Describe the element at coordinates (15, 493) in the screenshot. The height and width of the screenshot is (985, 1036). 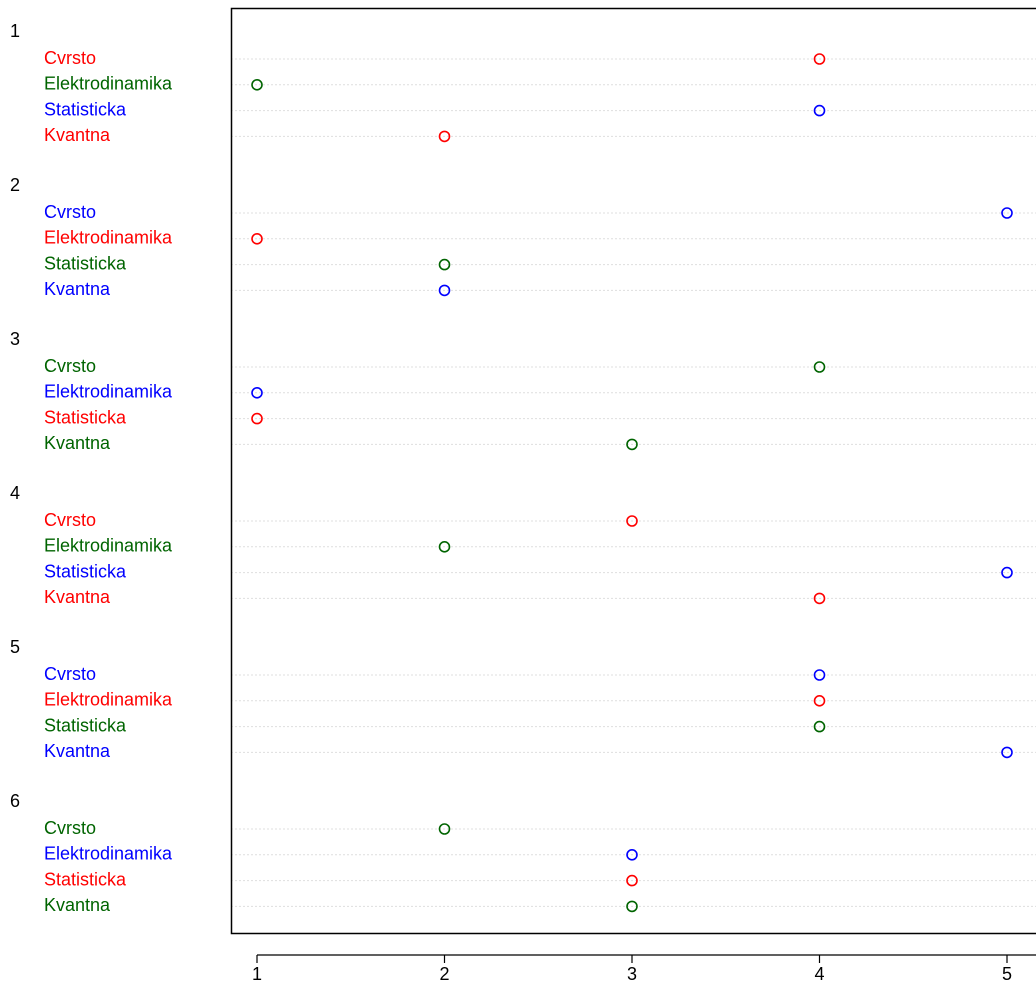
I see `group-label: 4` at that location.